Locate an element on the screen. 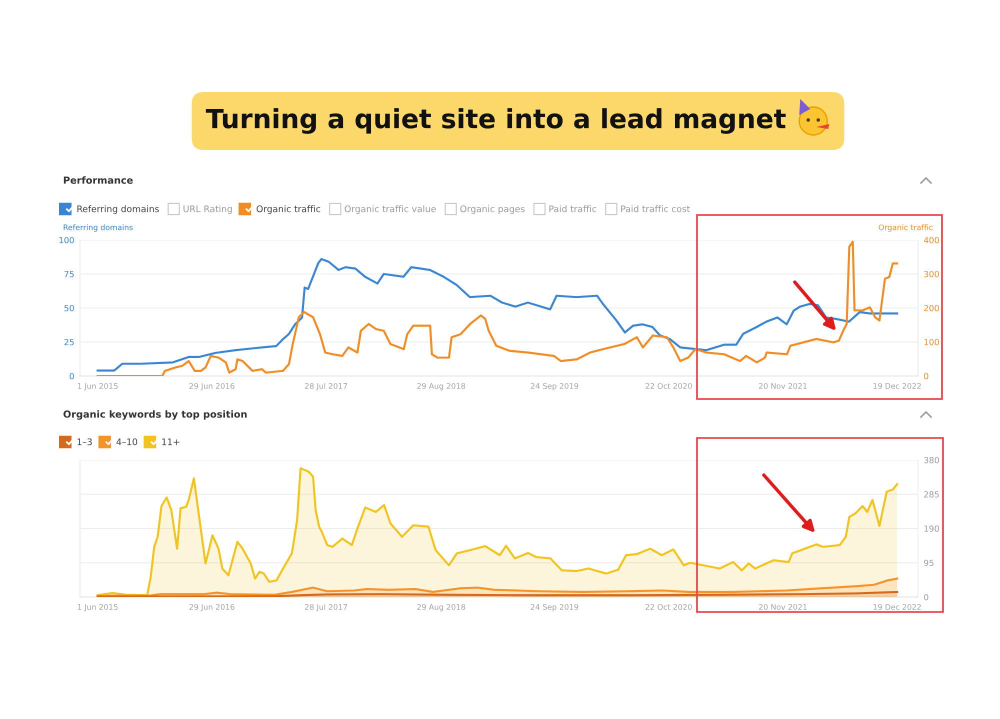  legend-label: 1–3 is located at coordinates (85, 442).